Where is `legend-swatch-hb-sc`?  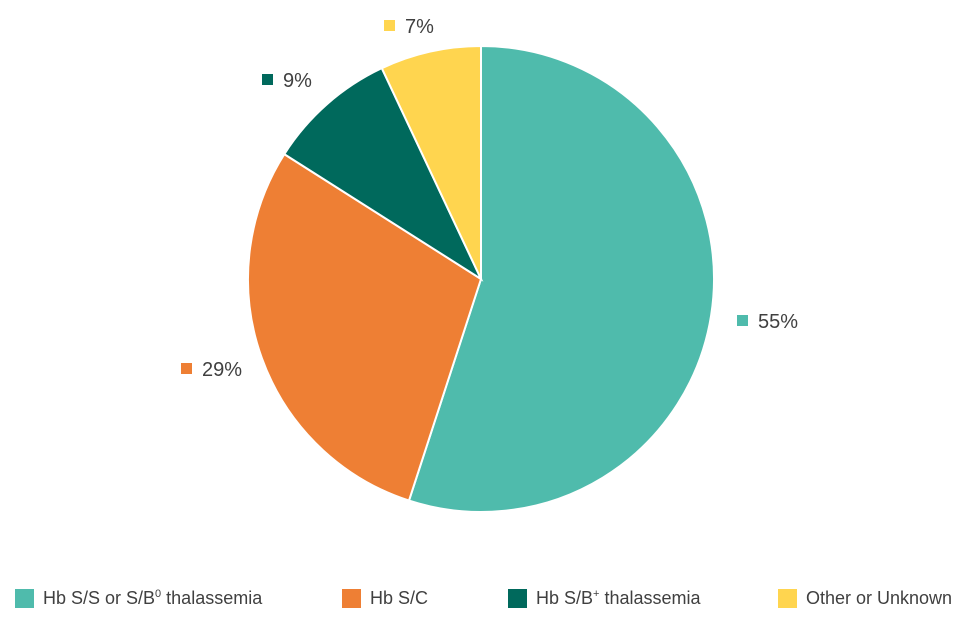 legend-swatch-hb-sc is located at coordinates (351, 598).